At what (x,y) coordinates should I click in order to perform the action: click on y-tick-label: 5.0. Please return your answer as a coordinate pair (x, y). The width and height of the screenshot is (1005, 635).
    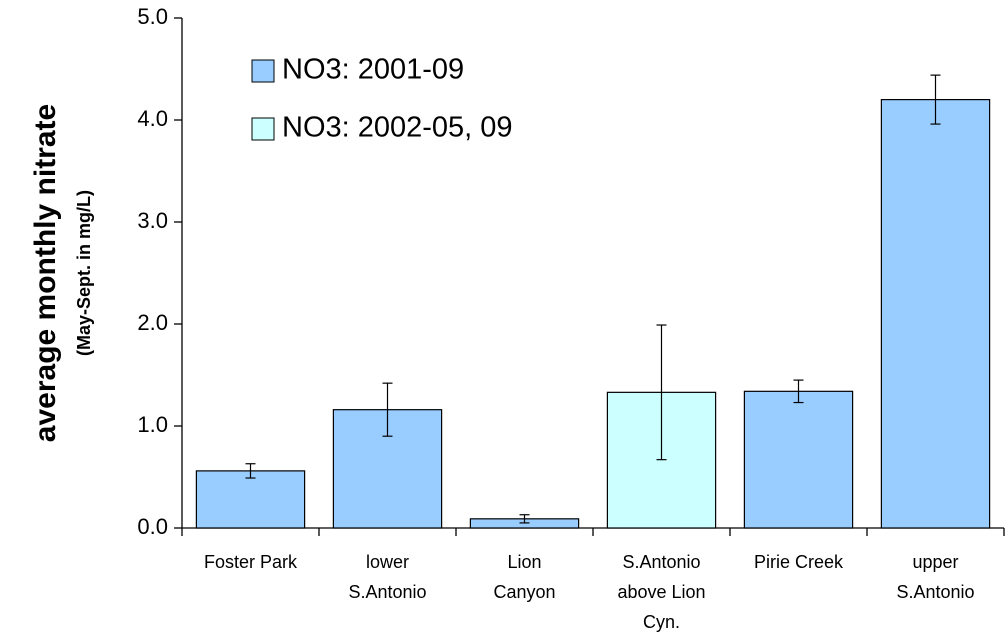
    Looking at the image, I should click on (152, 16).